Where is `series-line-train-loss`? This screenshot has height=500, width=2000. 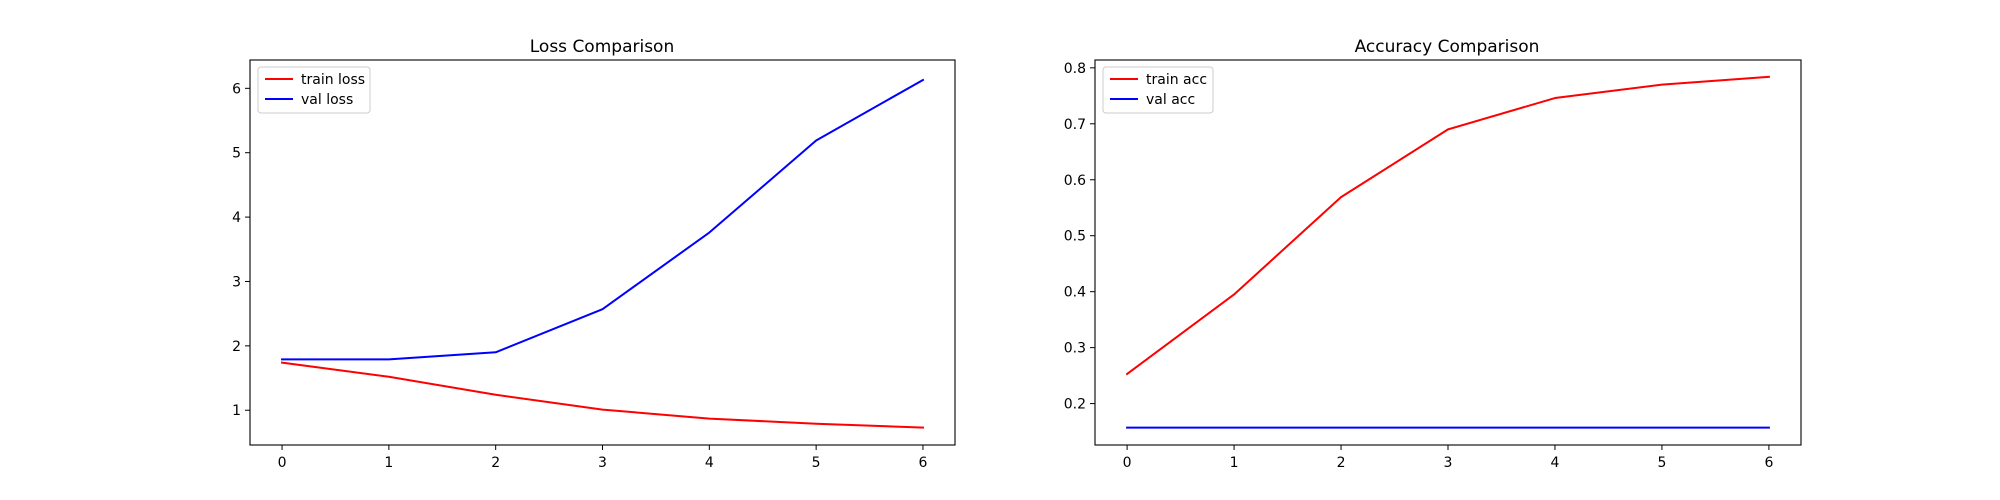 series-line-train-loss is located at coordinates (602, 395).